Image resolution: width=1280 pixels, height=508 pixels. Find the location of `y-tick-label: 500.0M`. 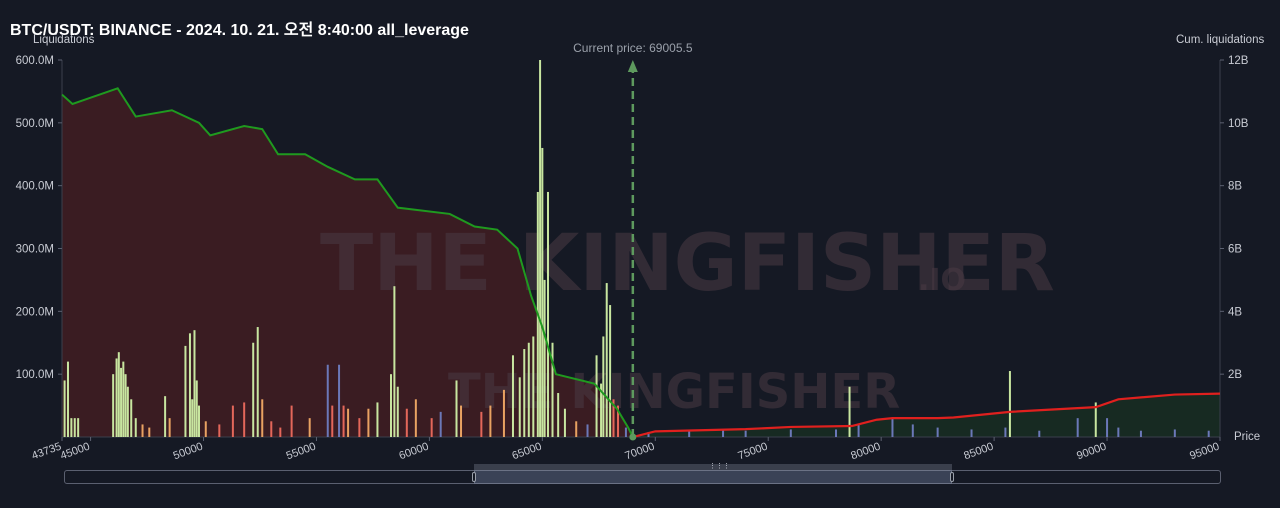

y-tick-label: 500.0M is located at coordinates (35, 124).